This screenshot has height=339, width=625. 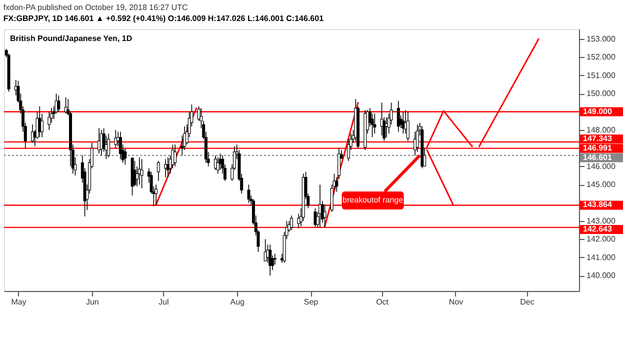 What do you see at coordinates (601, 166) in the screenshot?
I see `y-tick-label: 146.000` at bounding box center [601, 166].